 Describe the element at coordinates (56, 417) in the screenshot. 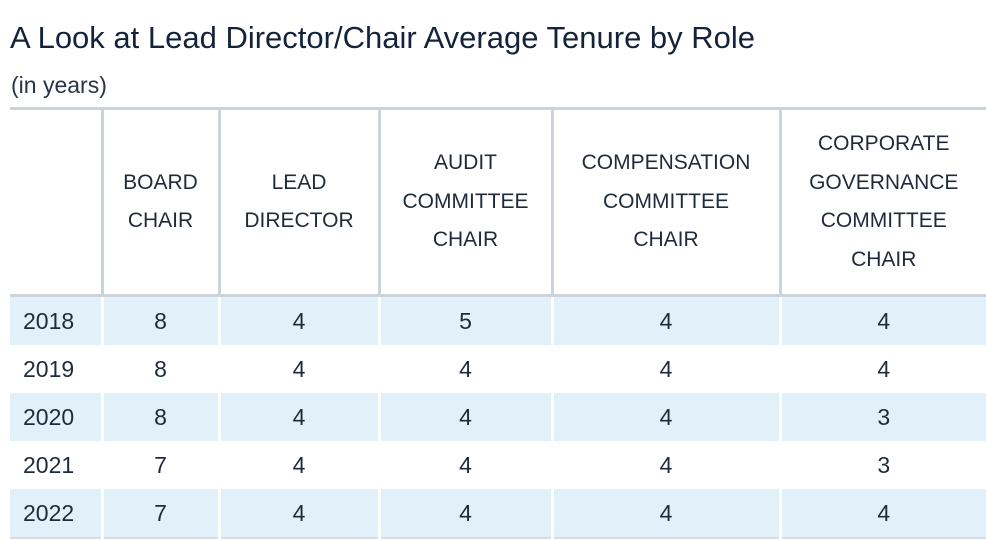

I see `row-year: 2020` at that location.